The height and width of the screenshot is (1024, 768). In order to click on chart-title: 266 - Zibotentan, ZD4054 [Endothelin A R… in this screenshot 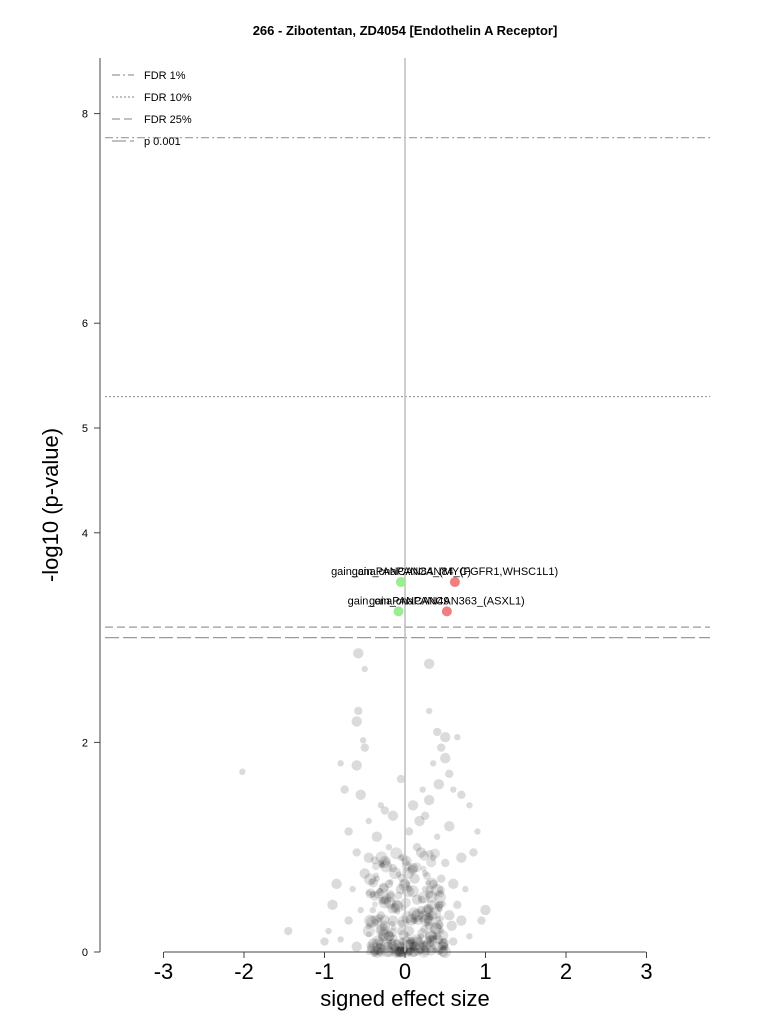, I will do `click(405, 30)`.